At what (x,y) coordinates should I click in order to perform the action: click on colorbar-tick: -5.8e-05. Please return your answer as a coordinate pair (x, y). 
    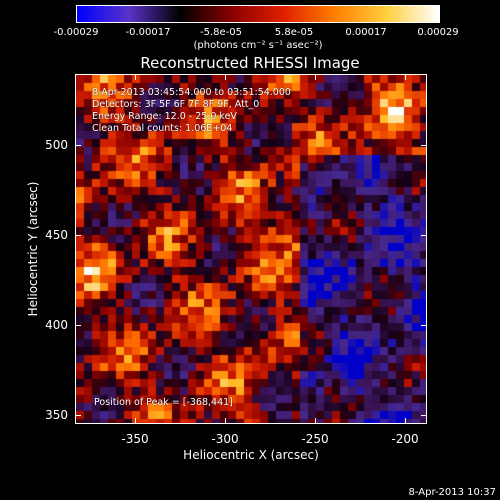
    Looking at the image, I should click on (221, 32).